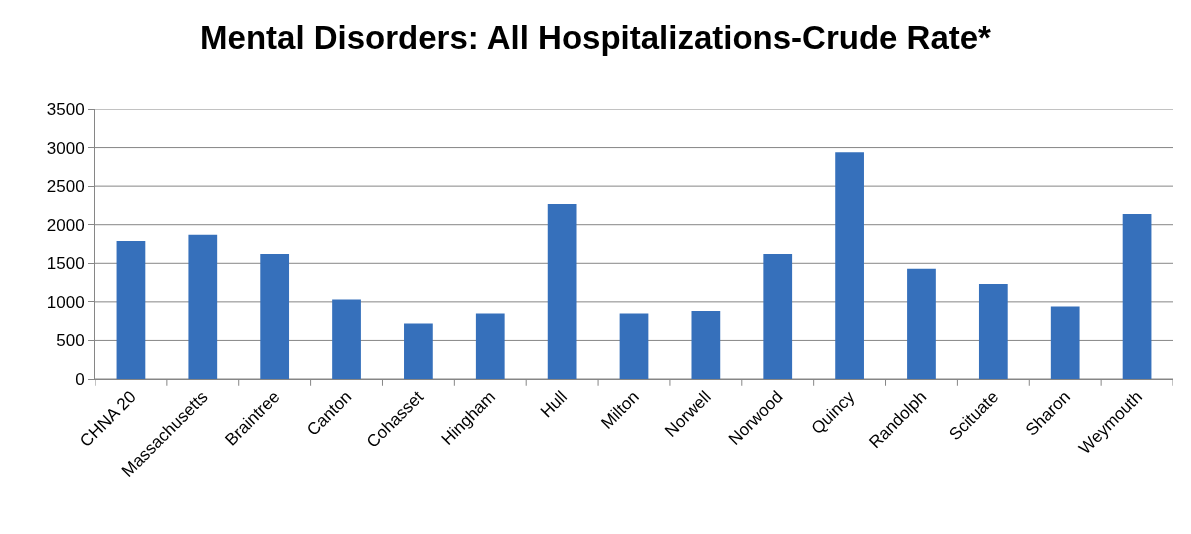 The height and width of the screenshot is (534, 1191). What do you see at coordinates (553, 404) in the screenshot?
I see `x-tick-label: Hull` at bounding box center [553, 404].